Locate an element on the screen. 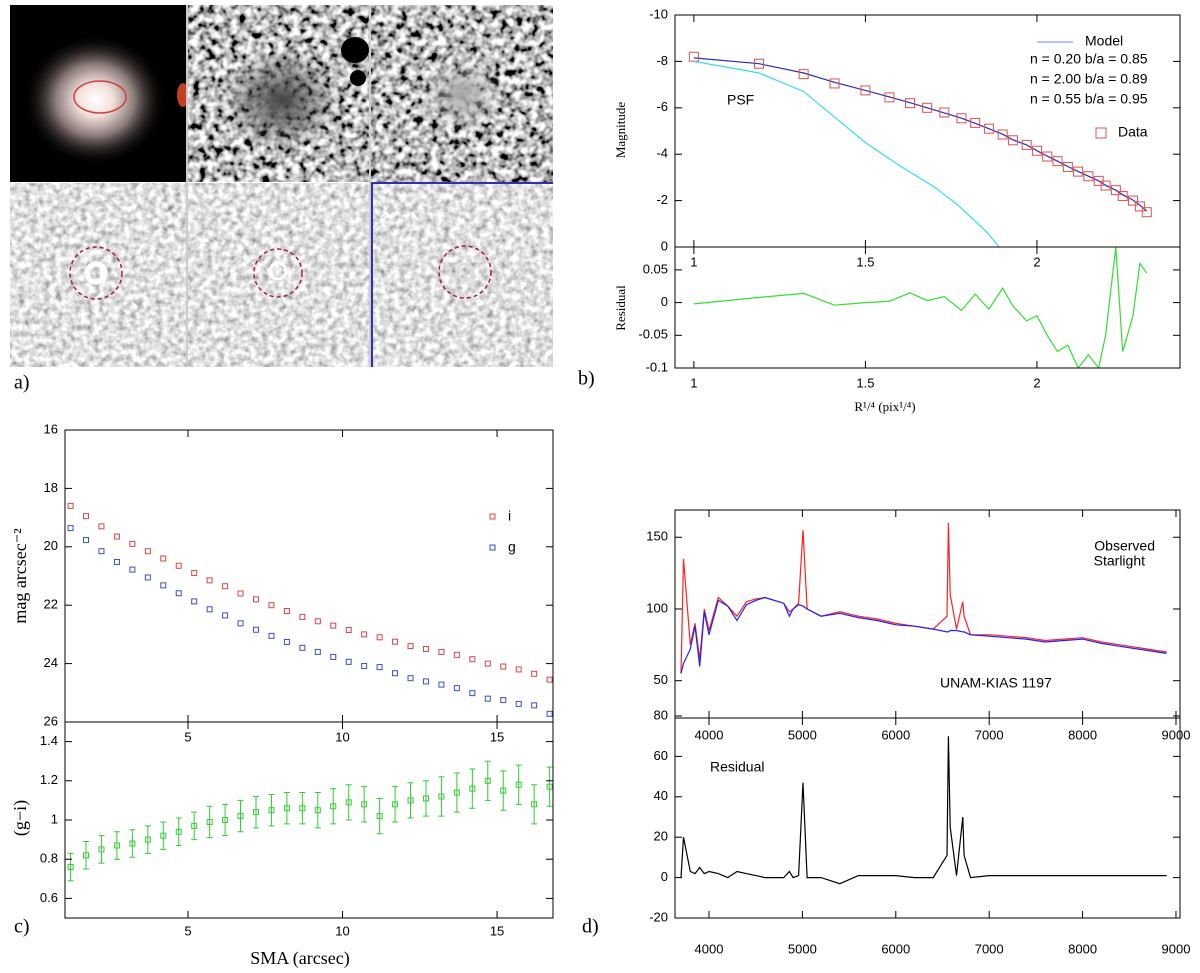 This screenshot has width=1200, height=973. x-axis-label: SMA (arcsec) is located at coordinates (299, 958).